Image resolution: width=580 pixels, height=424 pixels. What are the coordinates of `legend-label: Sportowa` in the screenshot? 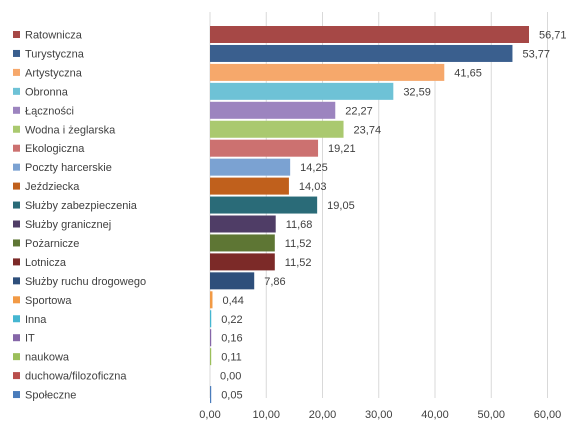 It's located at (48, 301).